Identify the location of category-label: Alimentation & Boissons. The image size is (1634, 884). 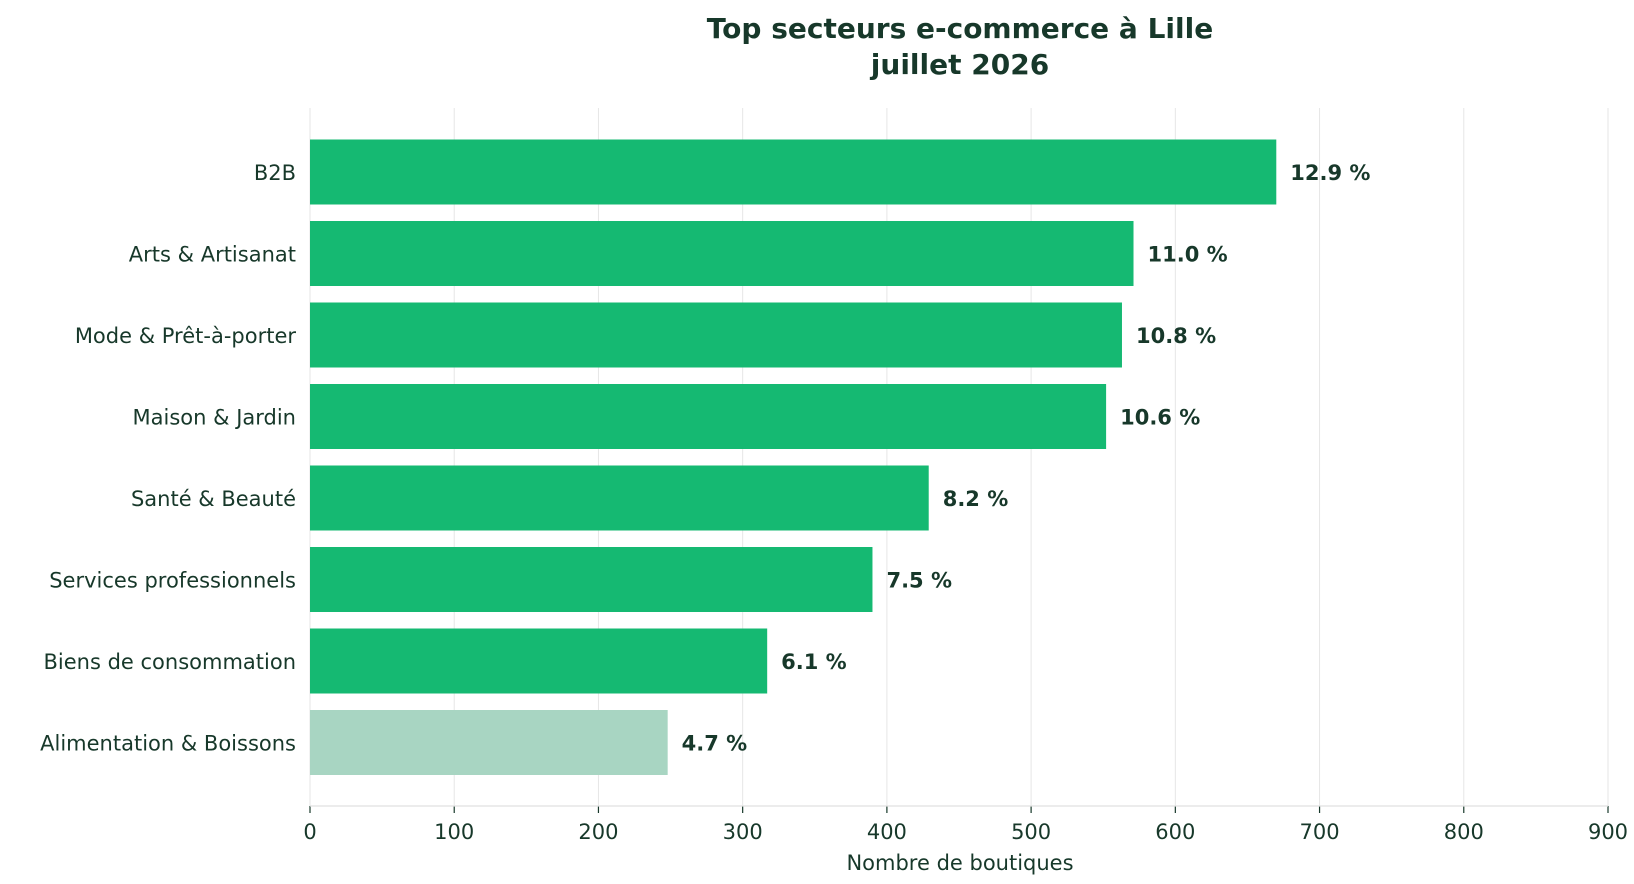
(168, 744).